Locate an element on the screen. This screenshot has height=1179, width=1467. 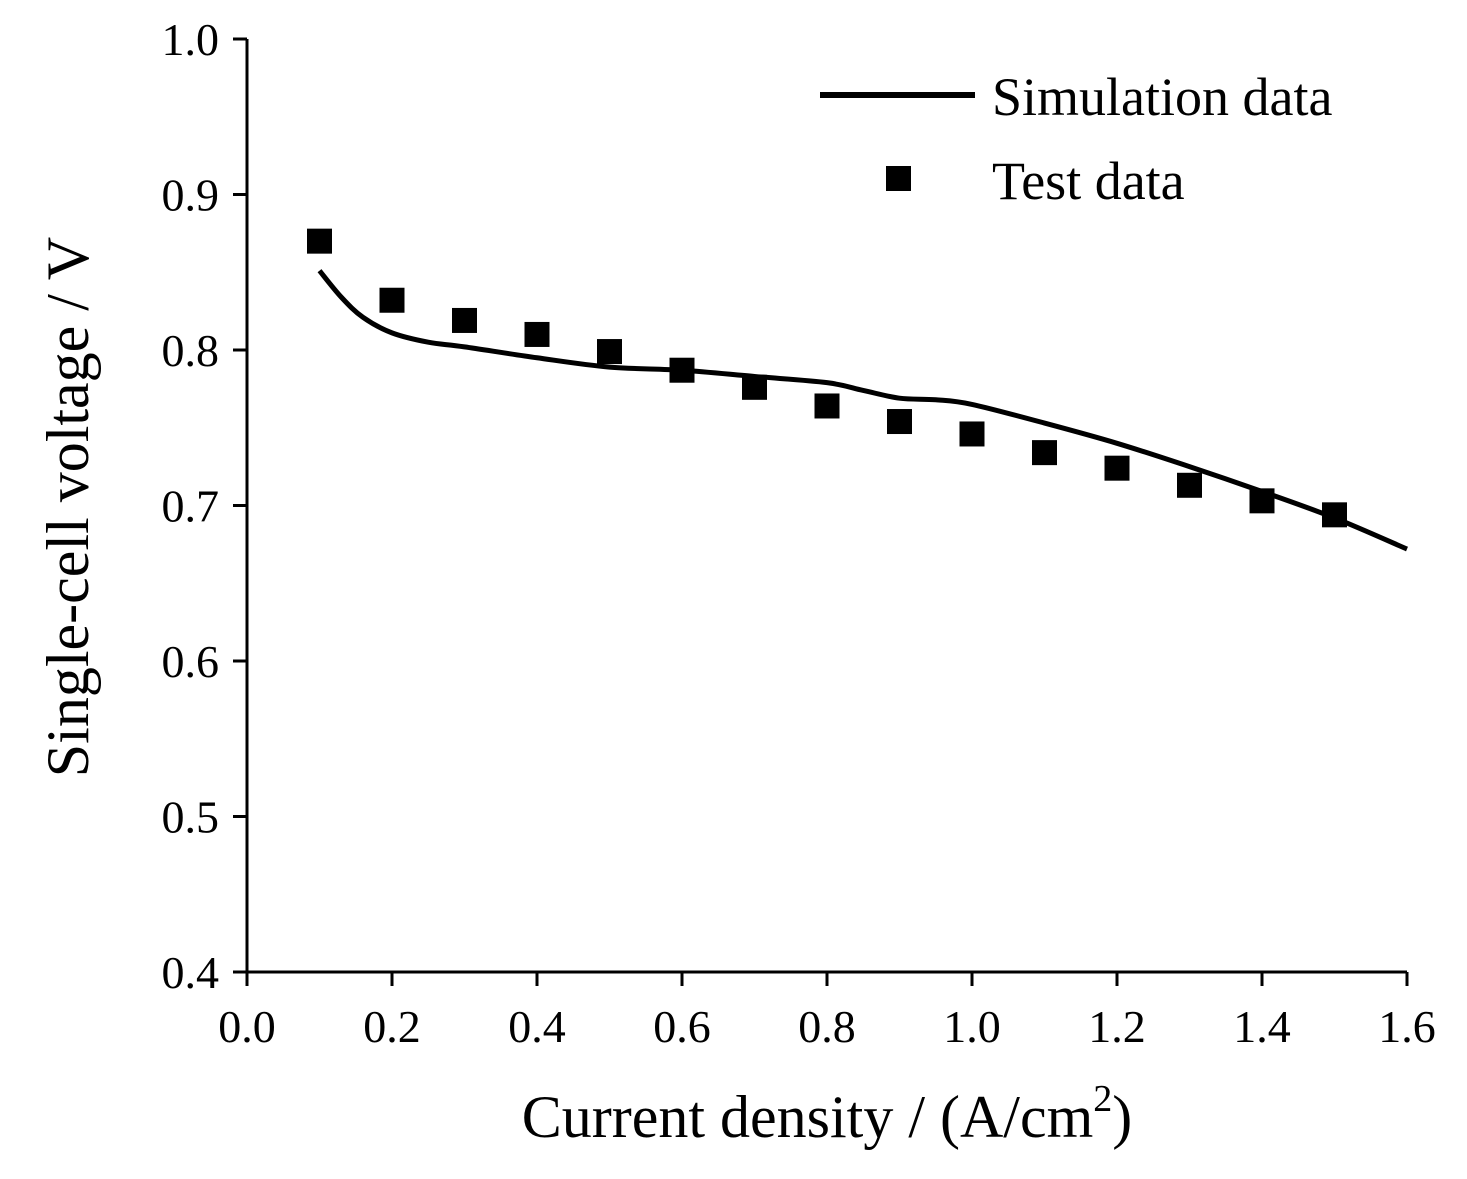
y-tick-label: 1.0 is located at coordinates (191, 39).